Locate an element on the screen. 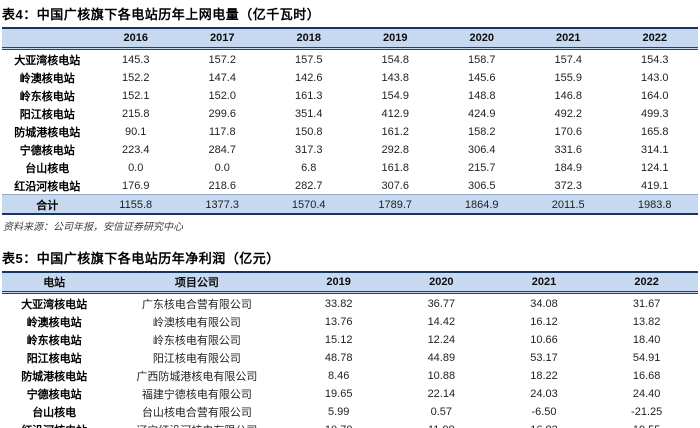 The image size is (700, 428). value-cell: 284.7 is located at coordinates (222, 149).